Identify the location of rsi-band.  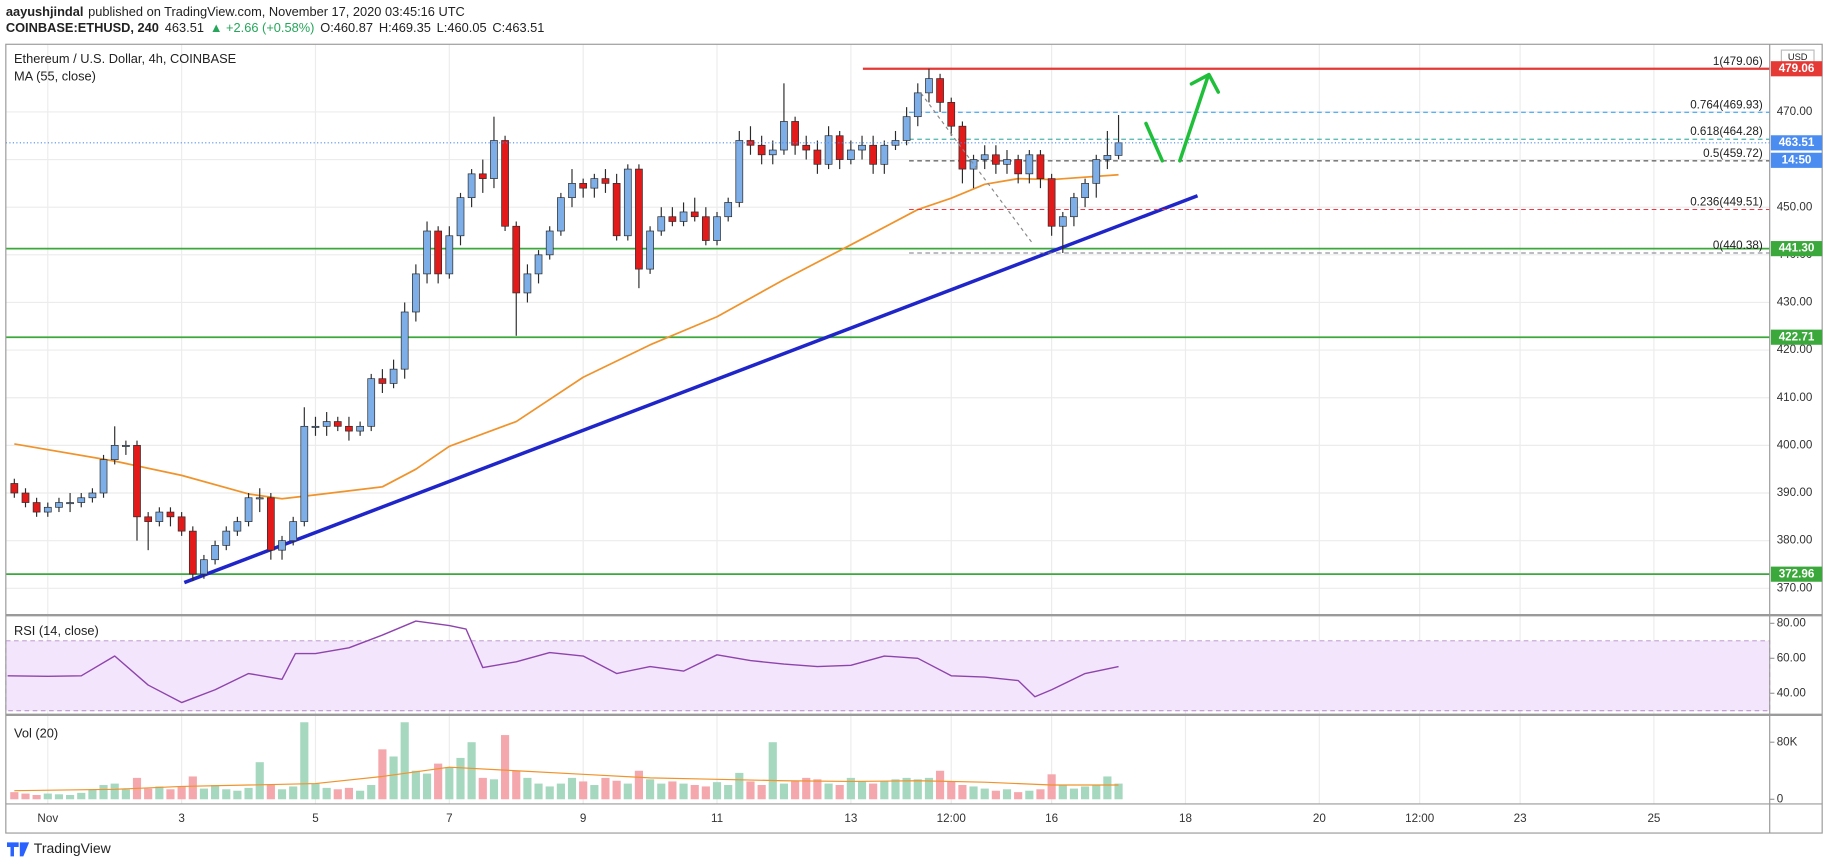
(888, 676).